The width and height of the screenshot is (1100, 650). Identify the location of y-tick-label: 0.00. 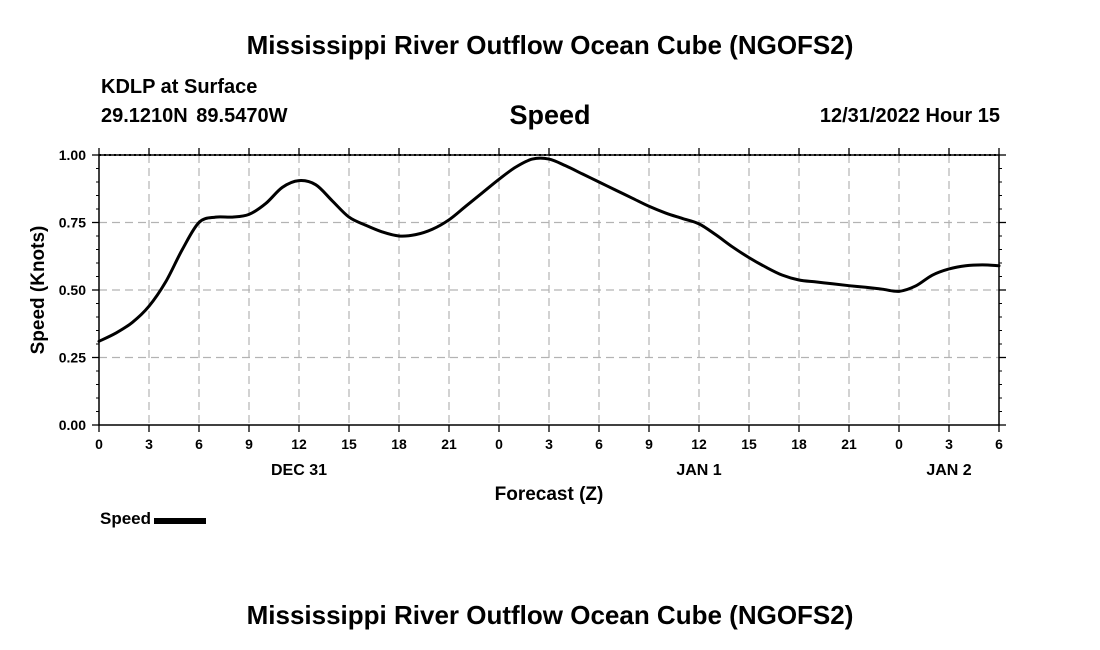
(72, 425).